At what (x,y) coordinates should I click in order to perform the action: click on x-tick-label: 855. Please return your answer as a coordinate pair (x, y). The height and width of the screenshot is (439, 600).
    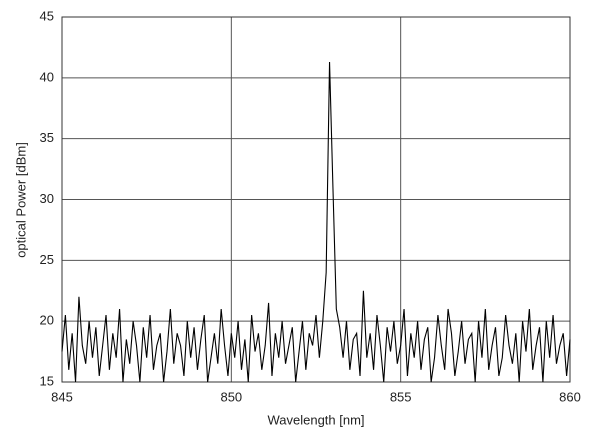
    Looking at the image, I should click on (401, 396).